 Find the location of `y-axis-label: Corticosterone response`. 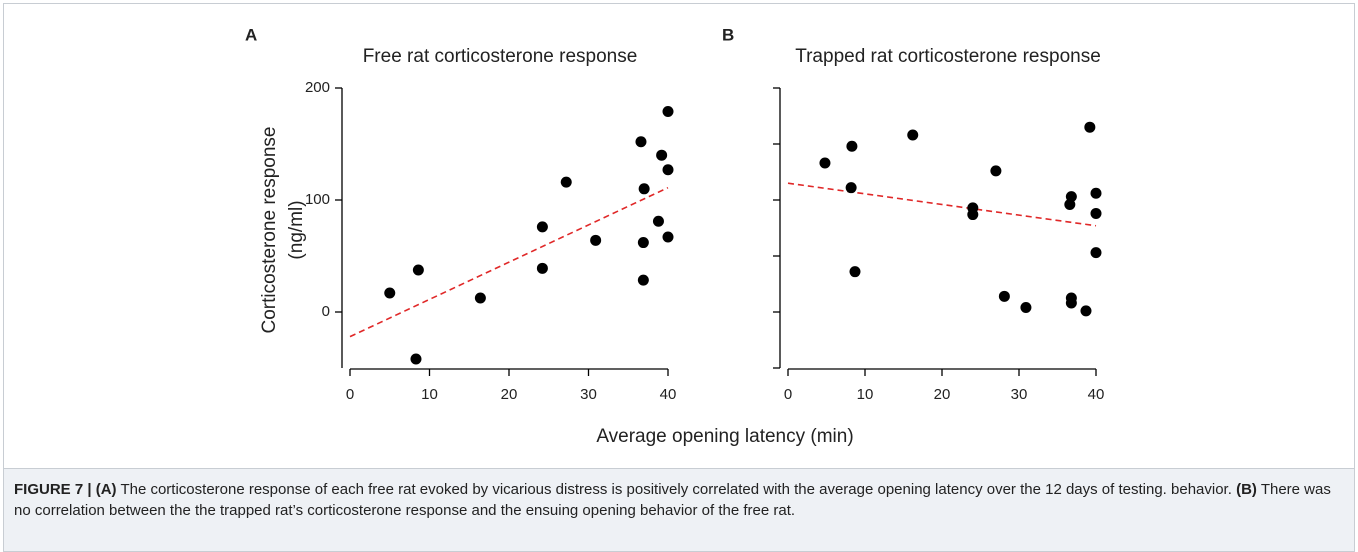

y-axis-label: Corticosterone response is located at coordinates (269, 230).